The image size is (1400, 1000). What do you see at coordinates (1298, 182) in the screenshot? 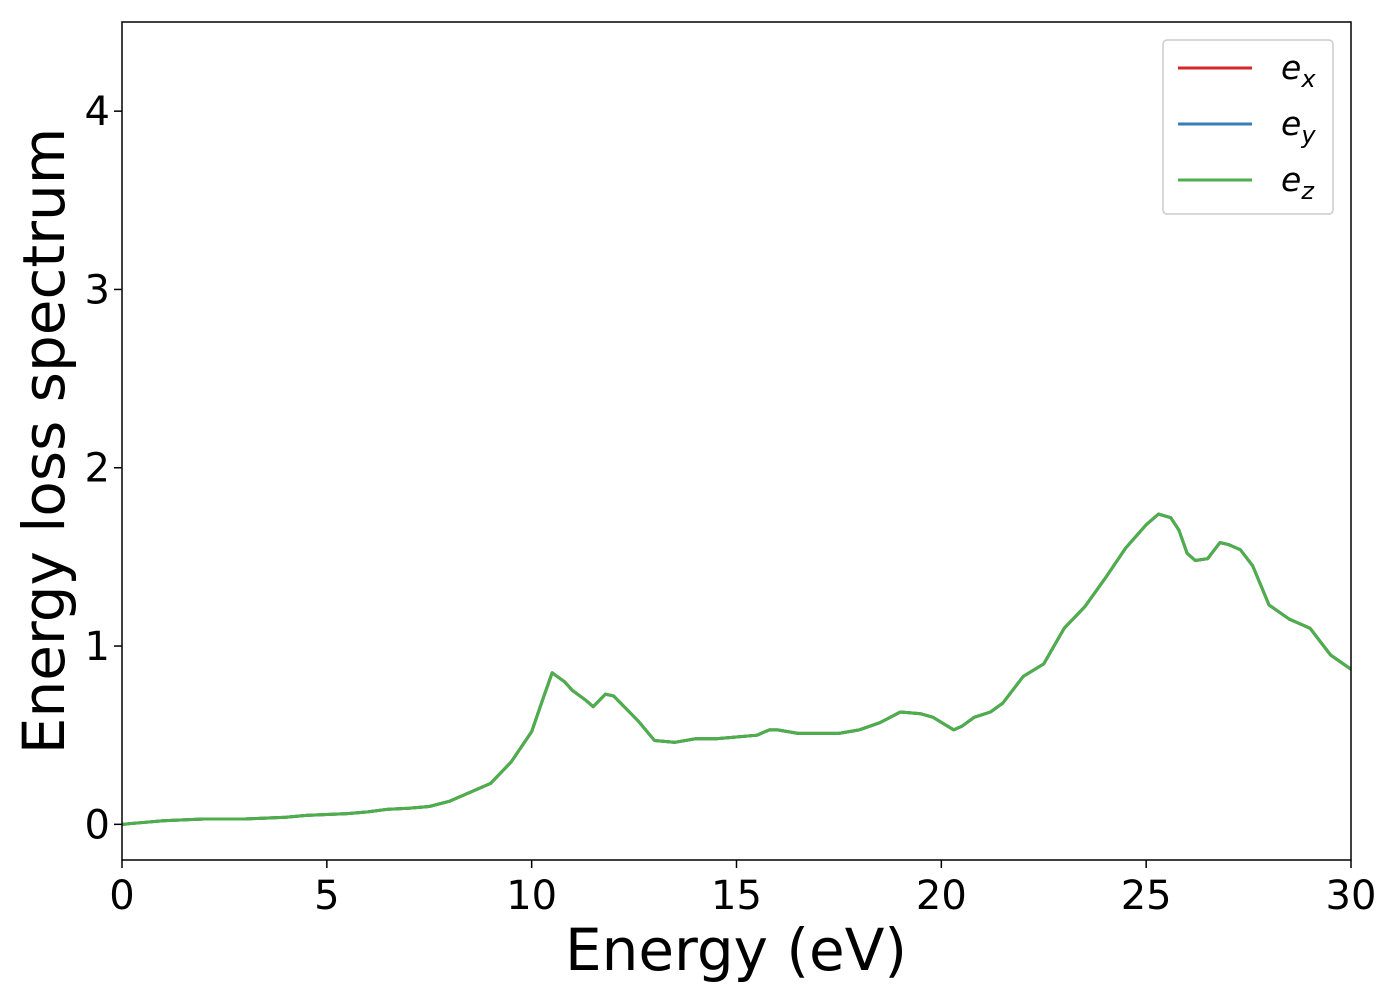
I see `legend-label-z: ez` at bounding box center [1298, 182].